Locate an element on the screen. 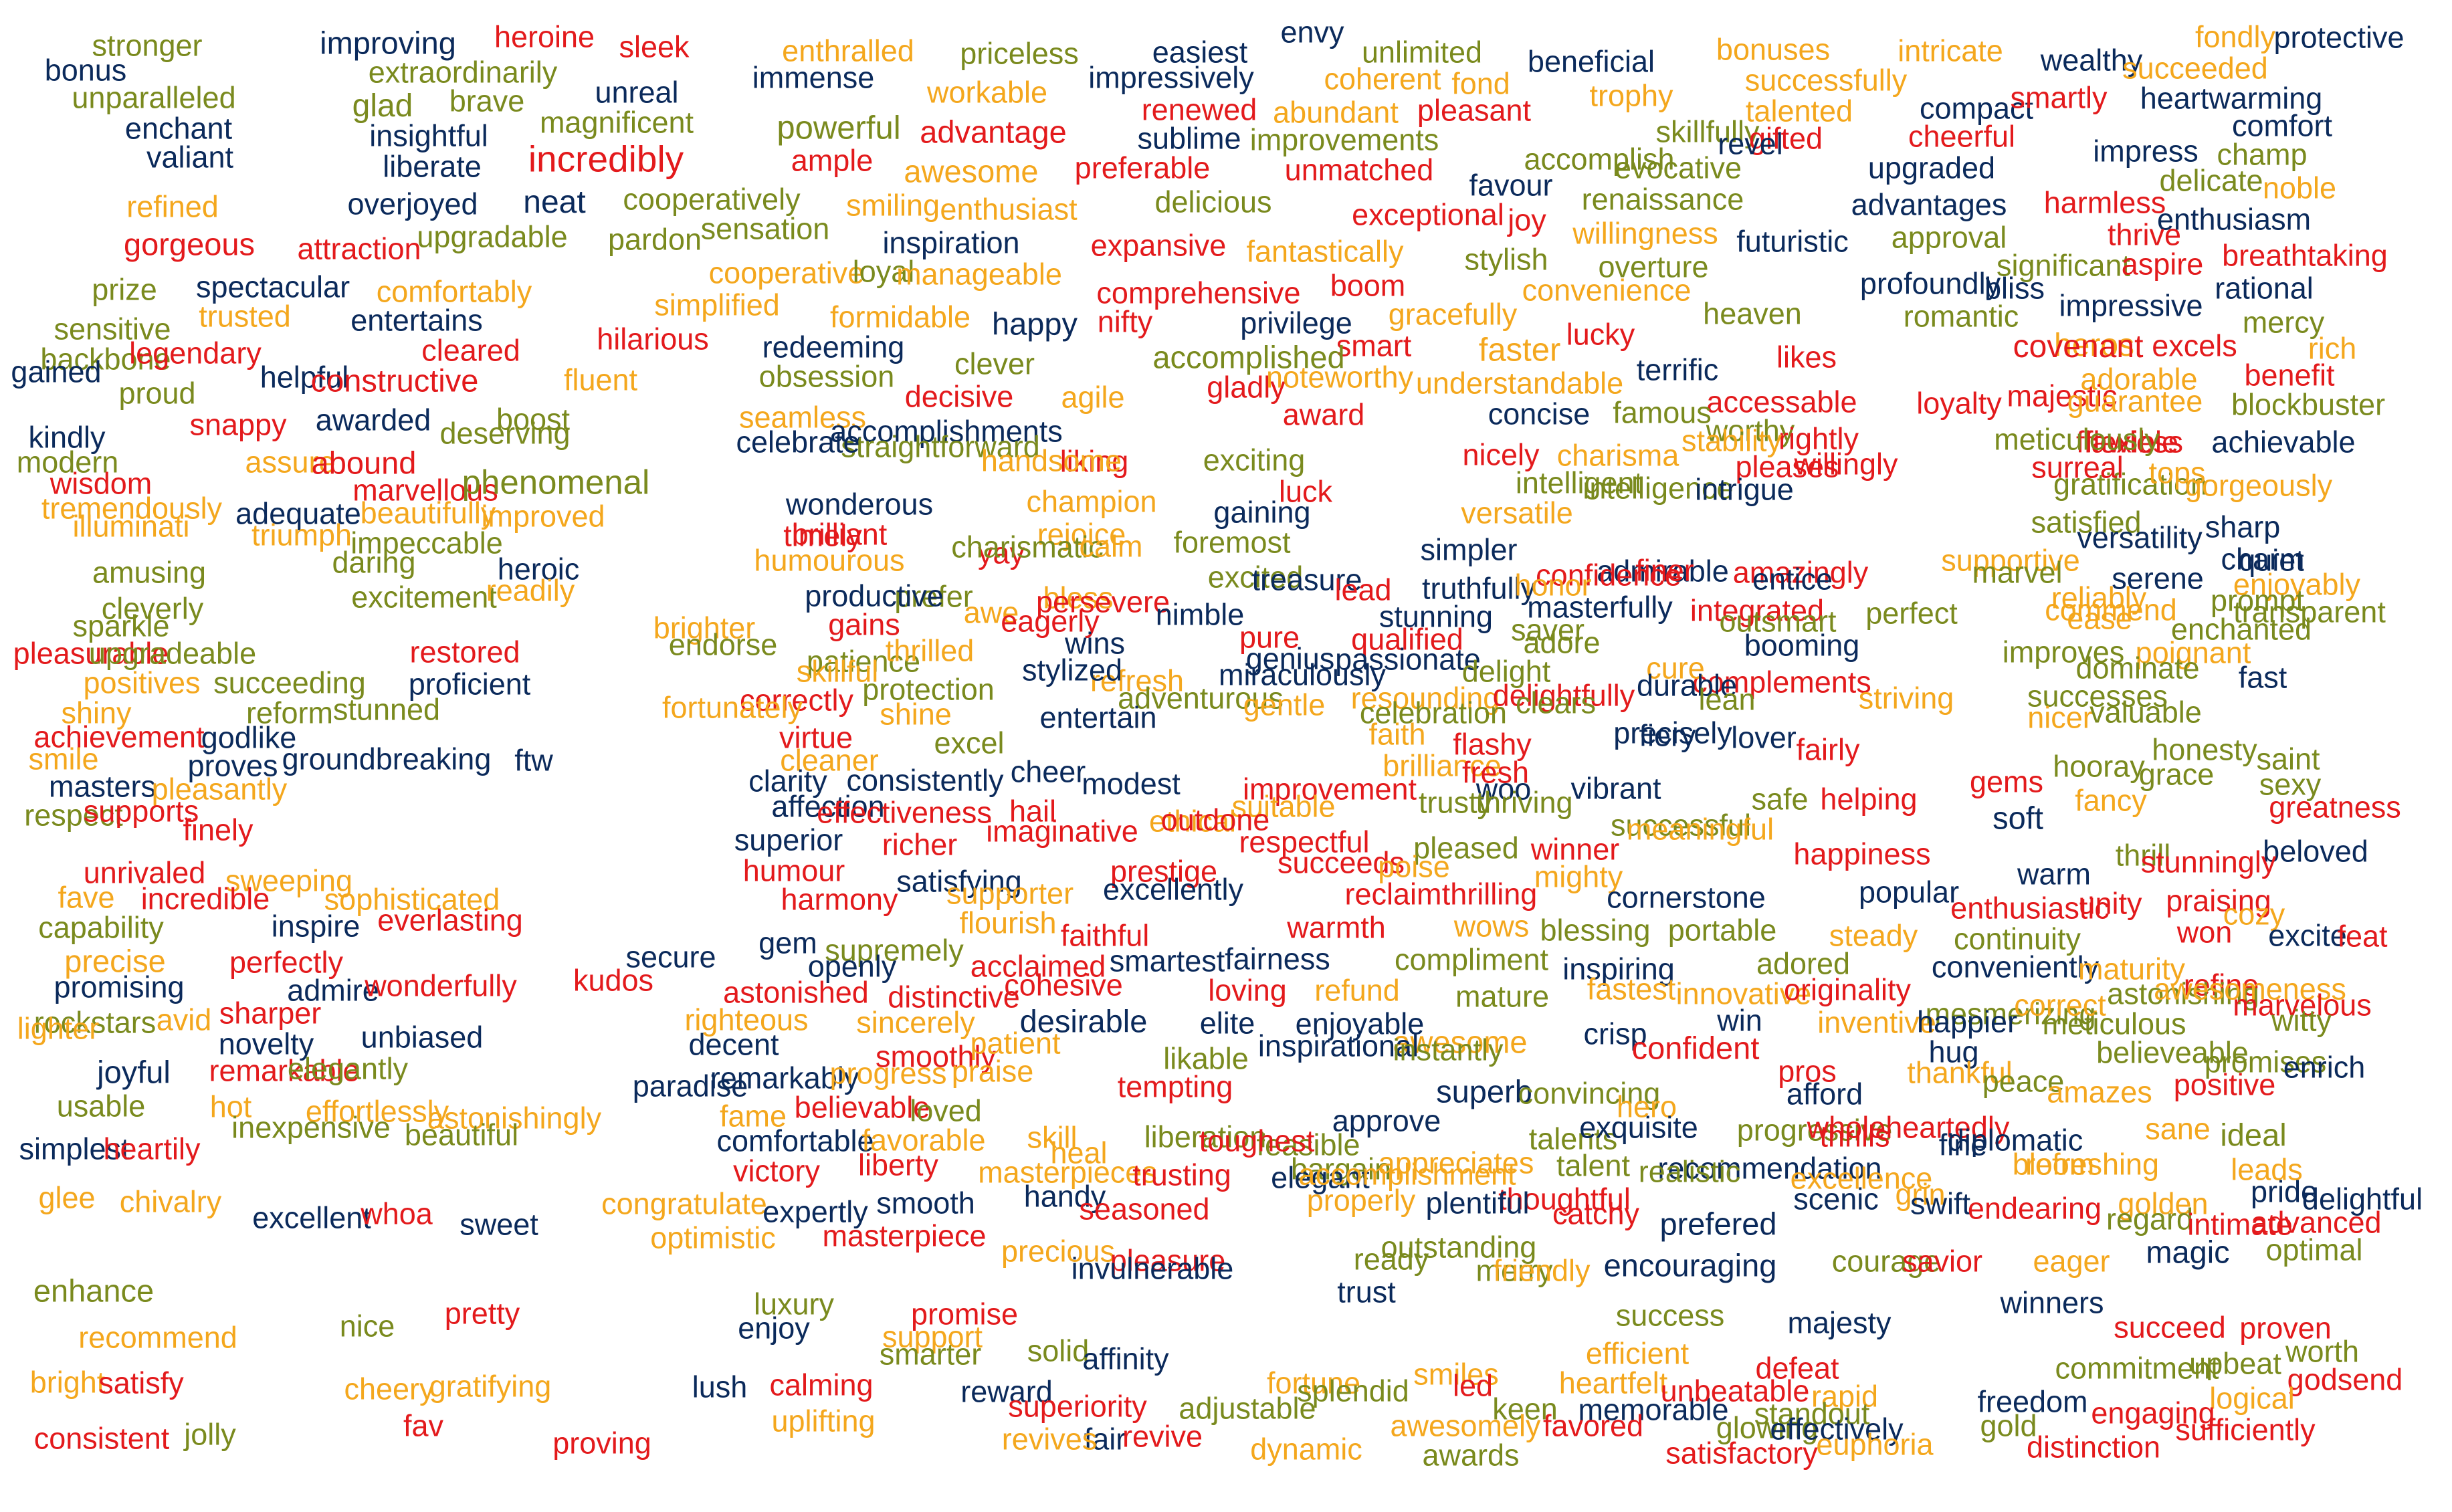  word-dynamic: dynamic is located at coordinates (1306, 1450).